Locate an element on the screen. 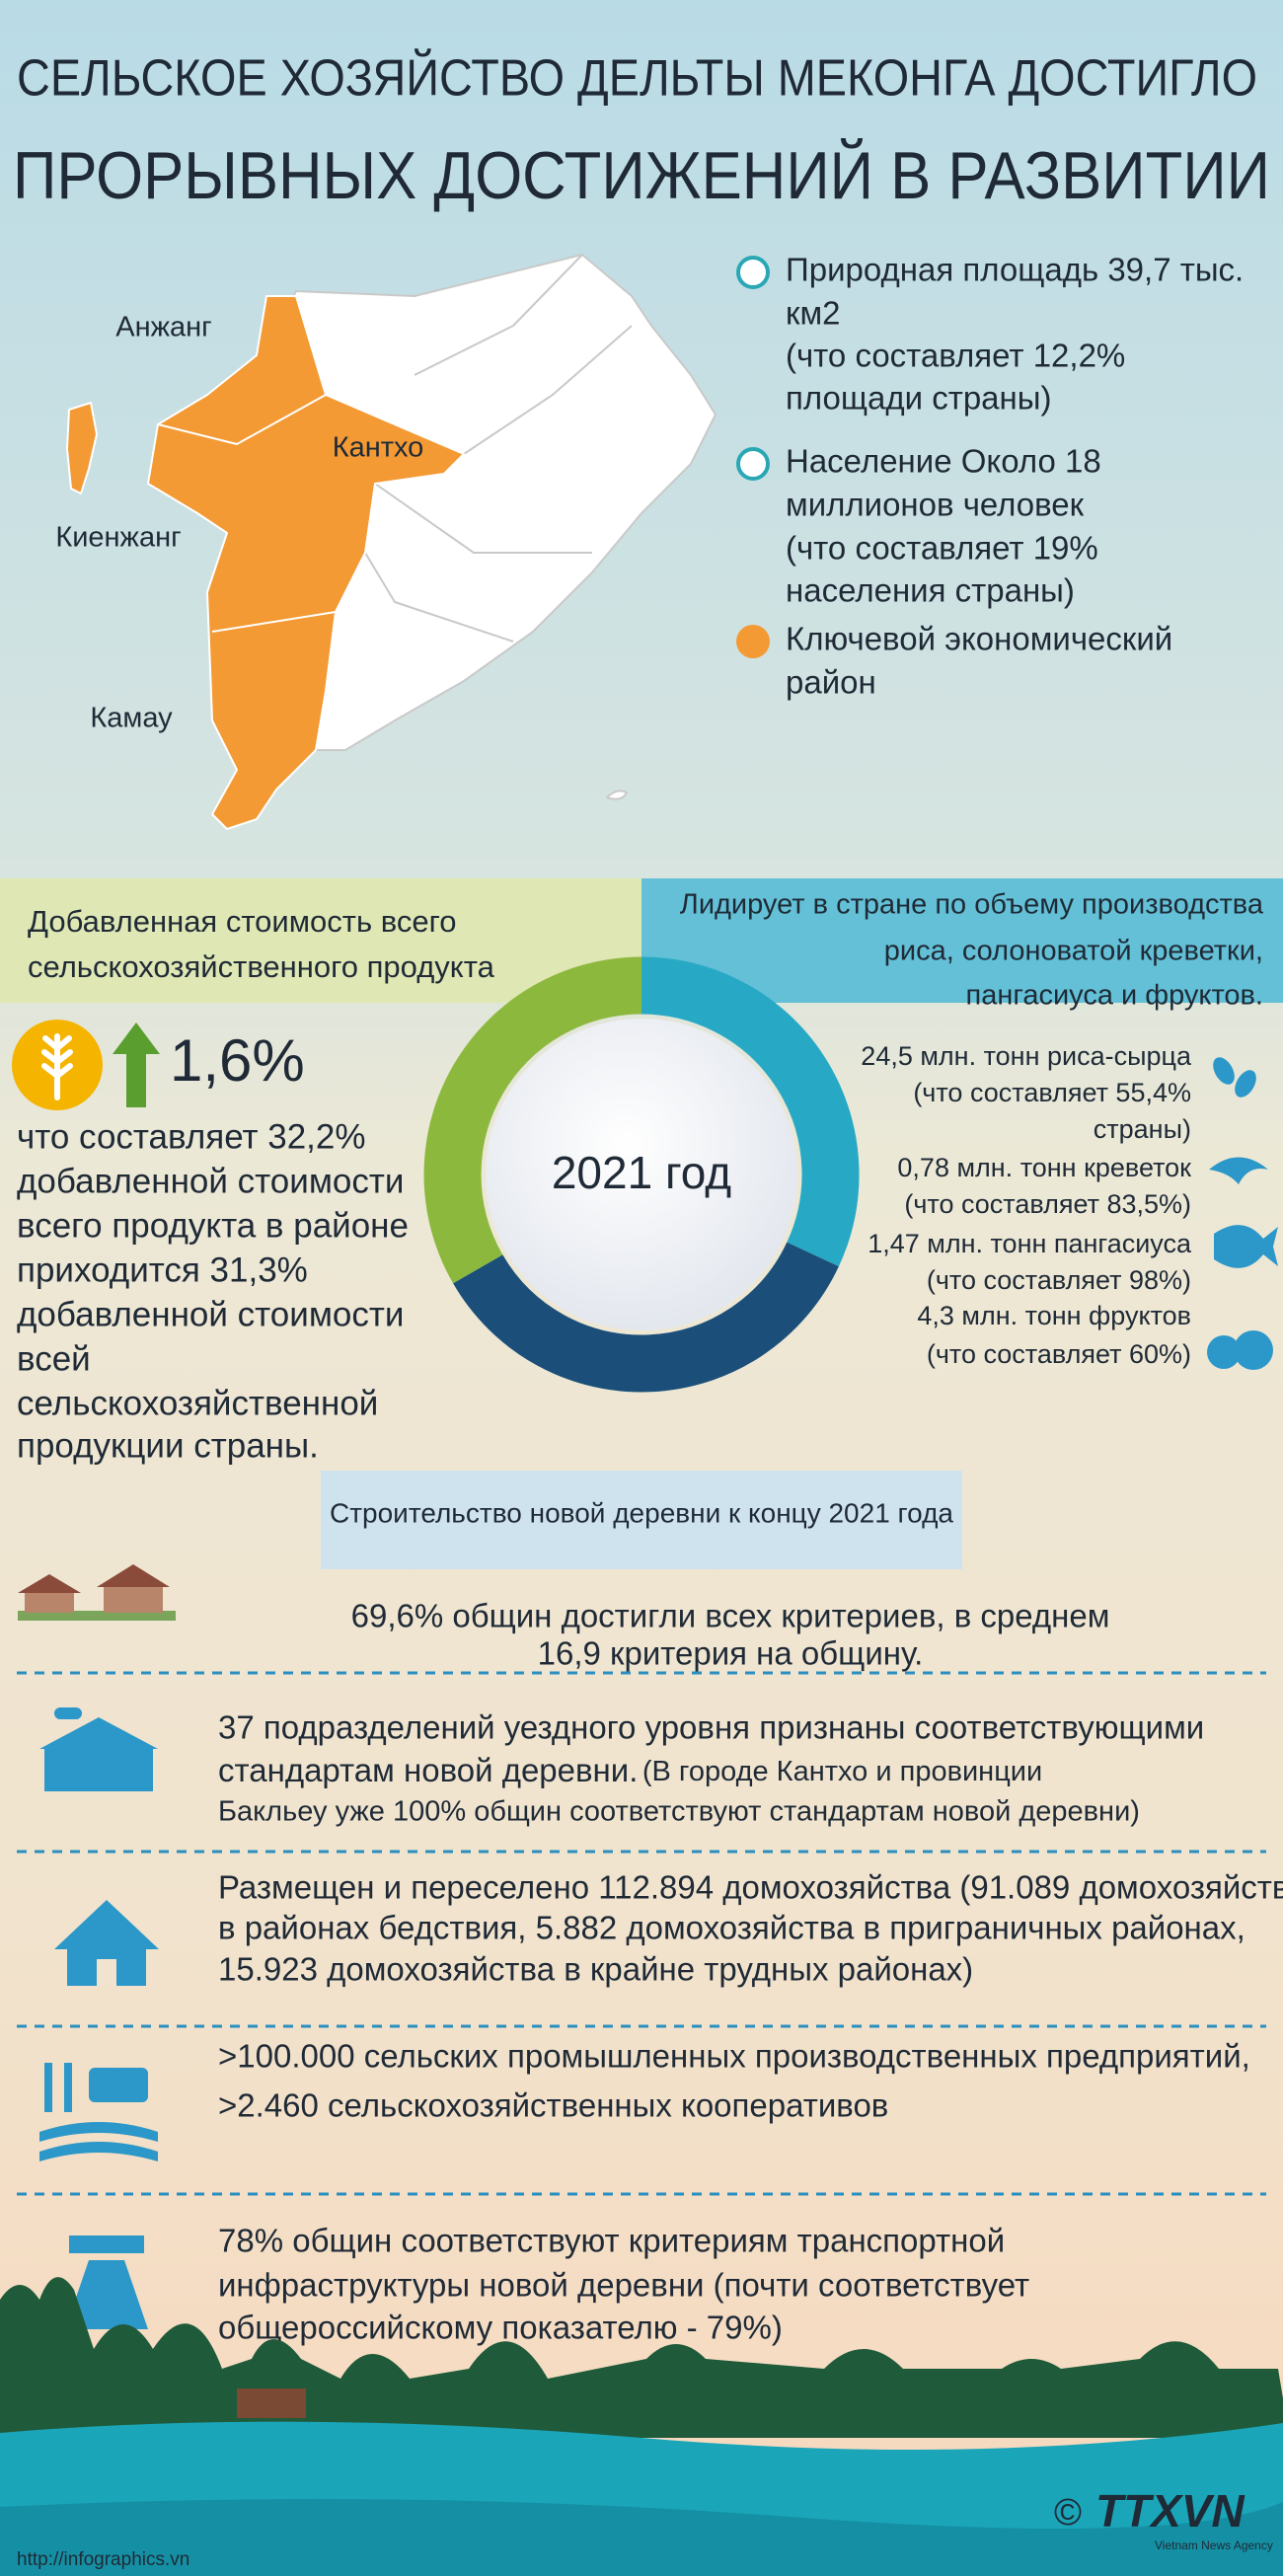  title-line-2: ПРОРЫВНЫХ ДОСТИЖЕНИЙ В РАЗВИТИИ is located at coordinates (642, 175).